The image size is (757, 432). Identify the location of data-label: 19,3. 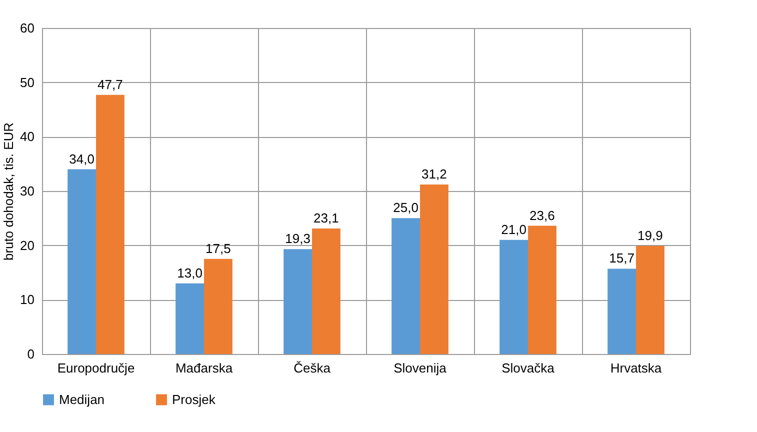
(297, 238).